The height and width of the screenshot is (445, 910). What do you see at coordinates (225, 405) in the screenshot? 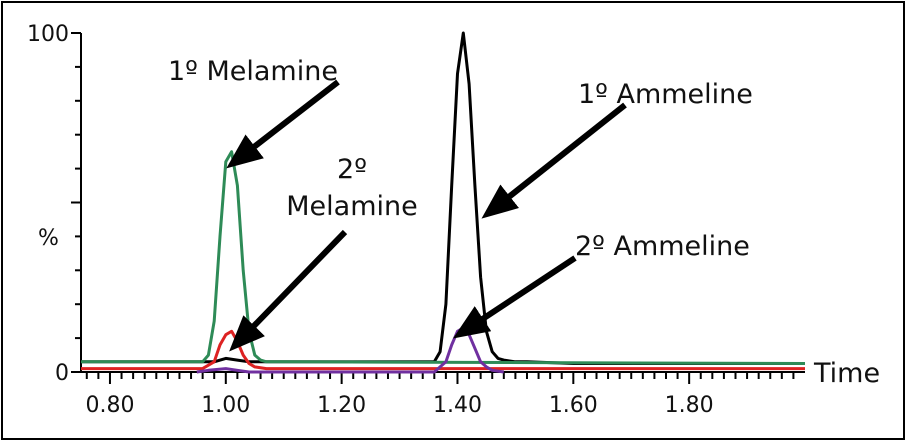
I see `x-tick-label: 1.00` at bounding box center [225, 405].